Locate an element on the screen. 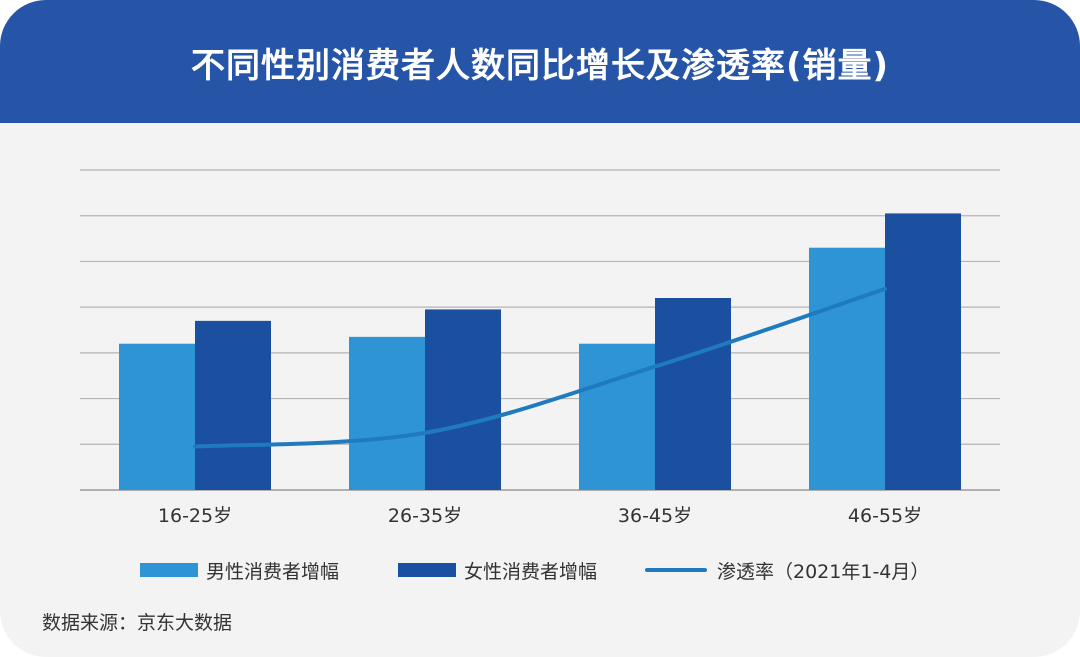 This screenshot has height=657, width=1080. legend-label-penetration: 渗透率（2021年1-4月） is located at coordinates (823, 571).